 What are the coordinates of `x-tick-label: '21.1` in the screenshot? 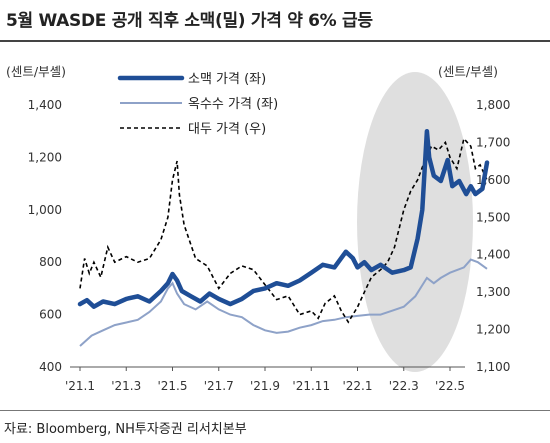 It's located at (80, 386).